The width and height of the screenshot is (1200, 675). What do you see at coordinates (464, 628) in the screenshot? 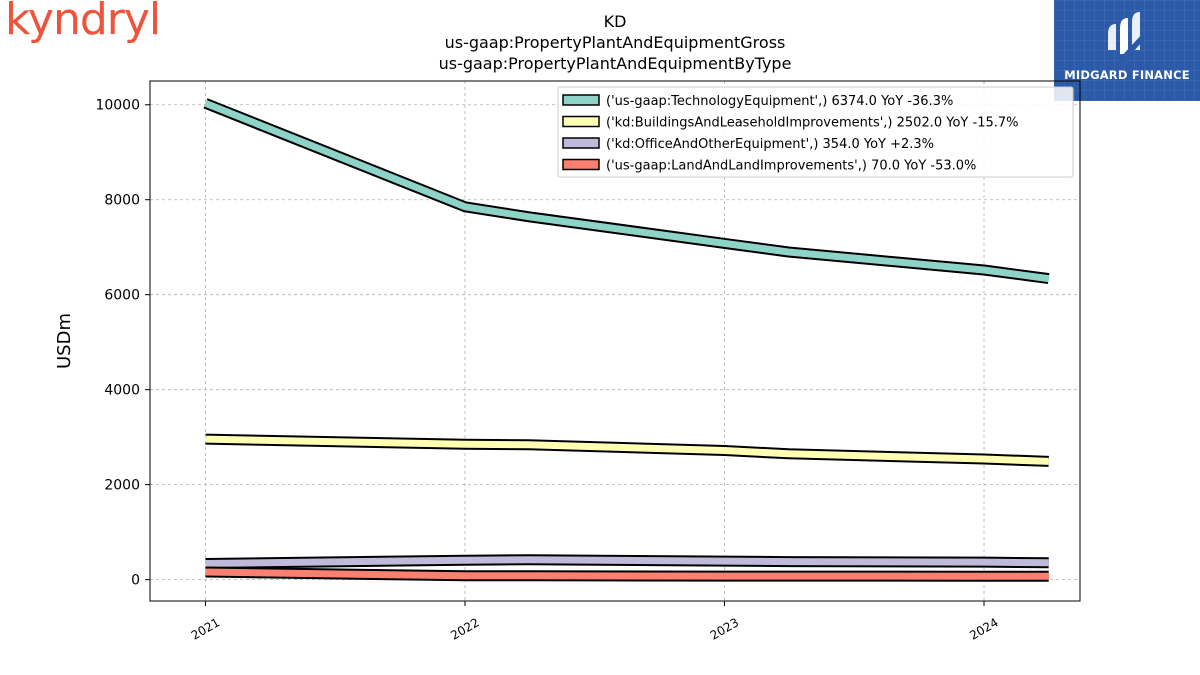
I see `x-tick-label: 2022` at bounding box center [464, 628].